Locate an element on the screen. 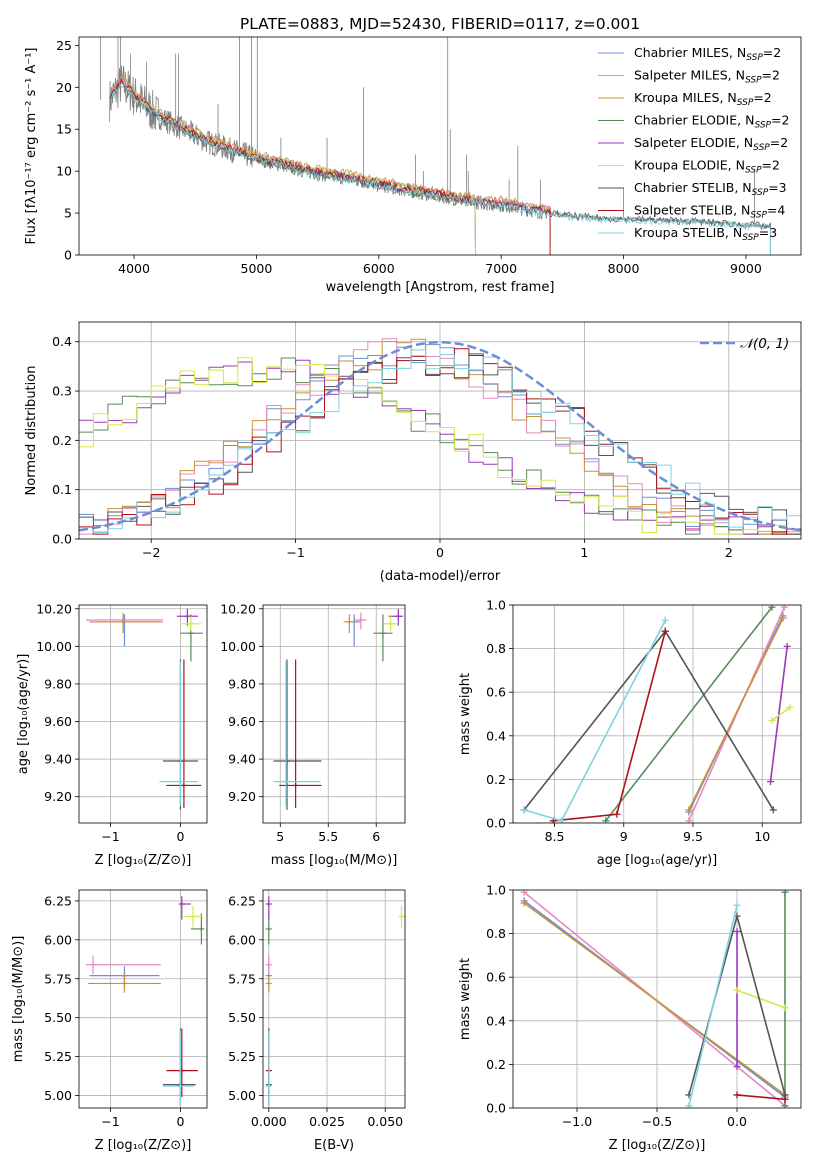 Image resolution: width=819 pixels, height=1170 pixels. legend-label: Kroupa ELODIE, NSSP=2 is located at coordinates (707, 167).